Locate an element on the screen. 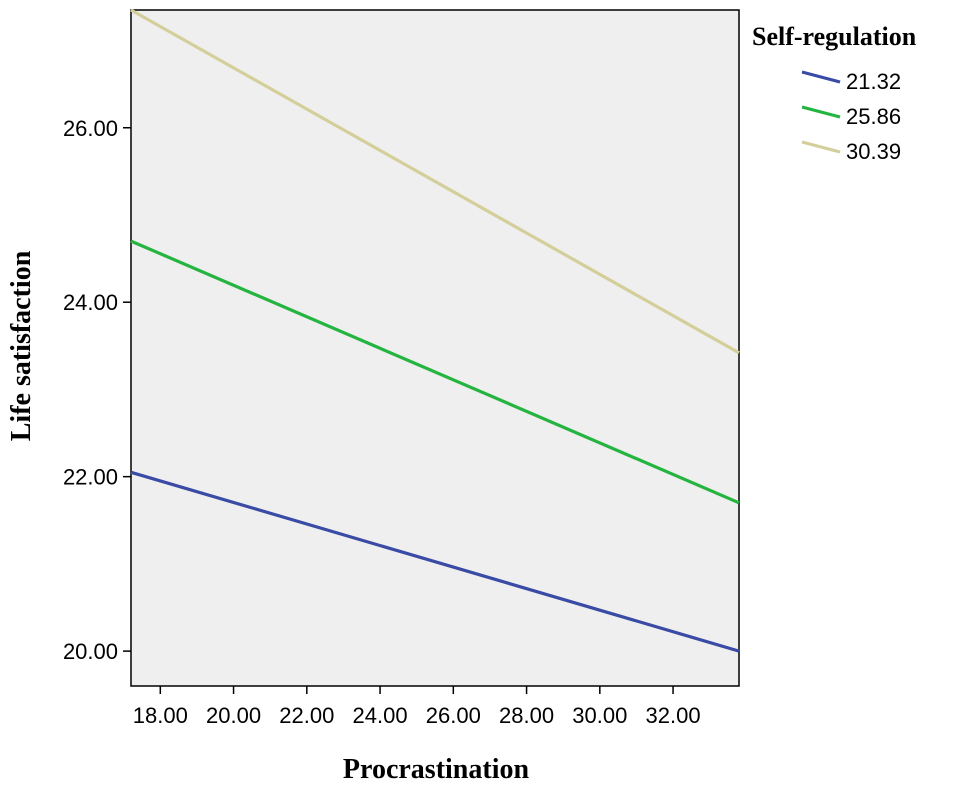 The height and width of the screenshot is (792, 969). y-tick-label: 26.00 is located at coordinates (90, 128).